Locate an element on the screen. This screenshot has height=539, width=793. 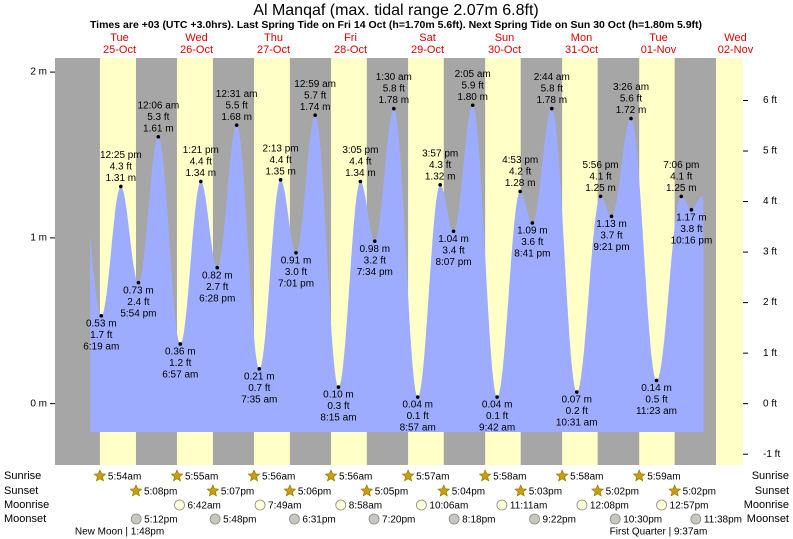
day-weekday: Sun is located at coordinates (505, 38).